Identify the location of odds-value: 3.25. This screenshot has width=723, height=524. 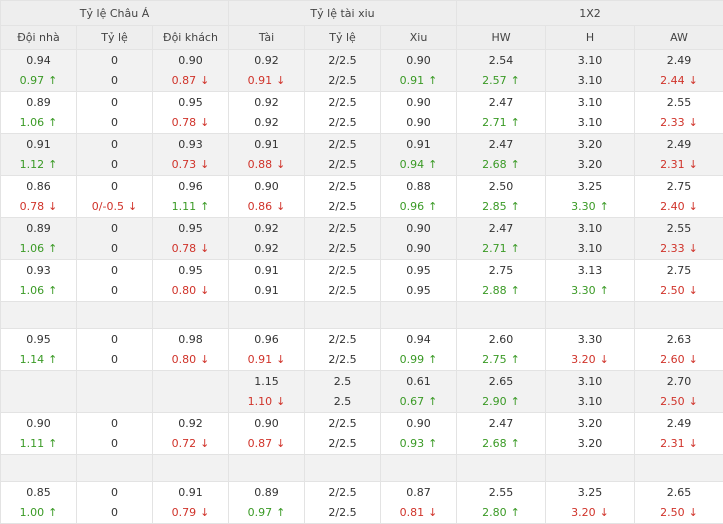
(590, 492).